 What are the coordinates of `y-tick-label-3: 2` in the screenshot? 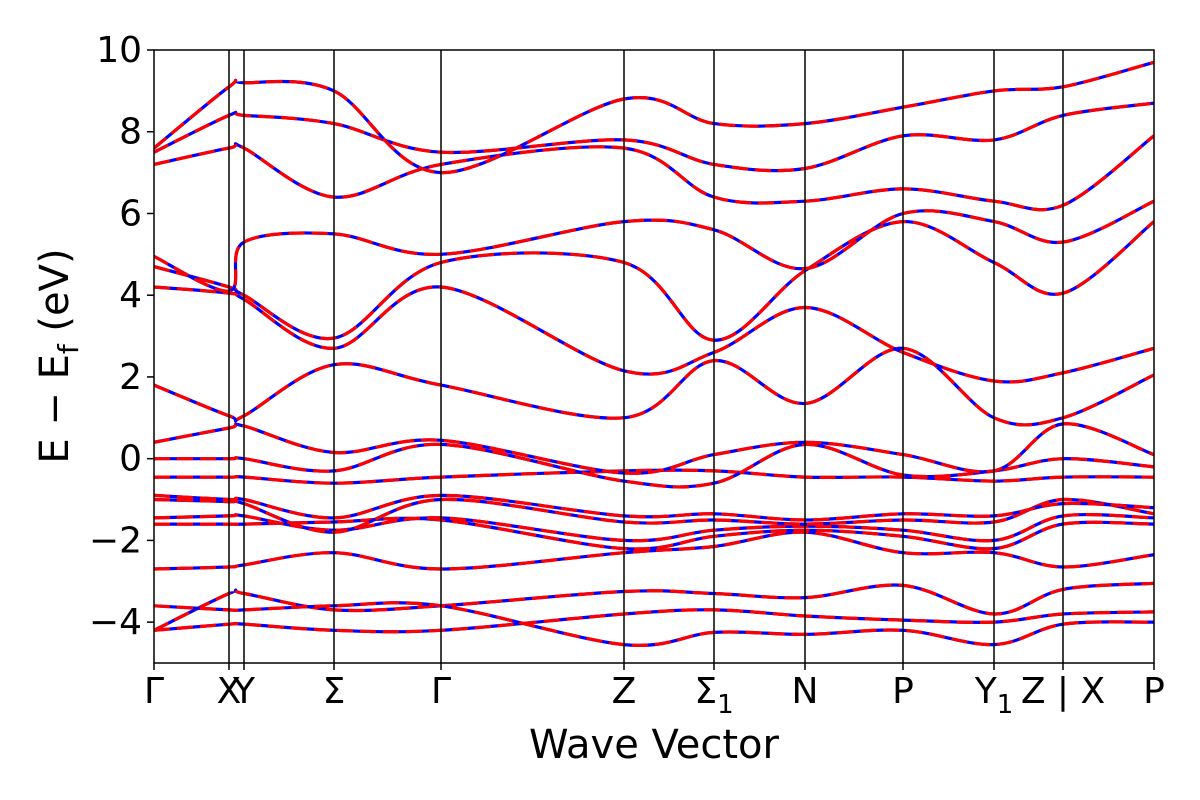 It's located at (130, 377).